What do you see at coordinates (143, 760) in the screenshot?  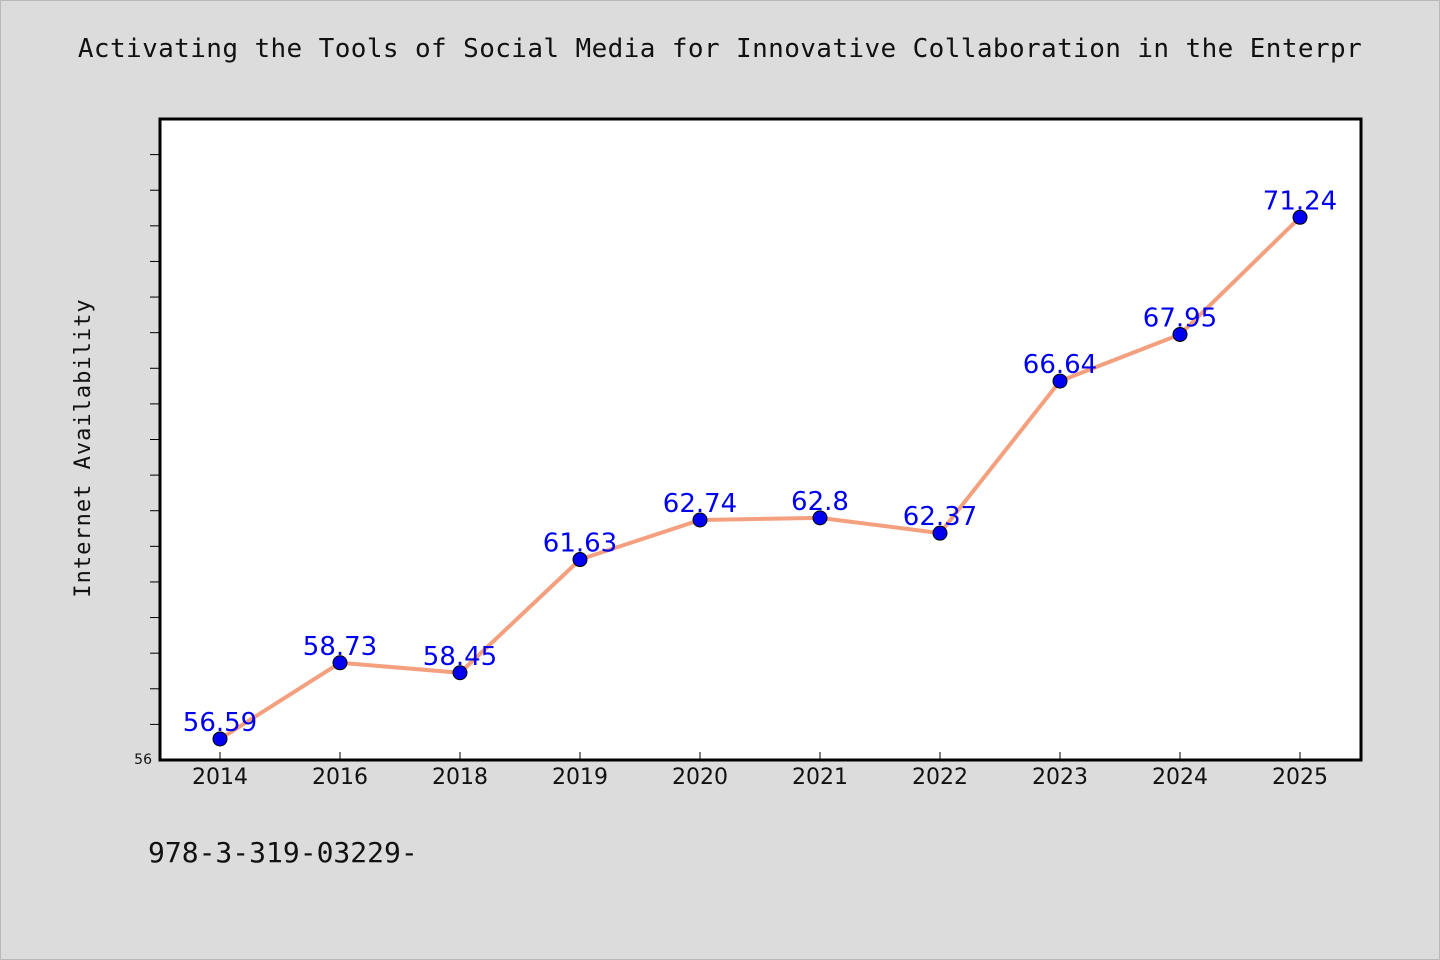 I see `y-tick-label: 56` at bounding box center [143, 760].